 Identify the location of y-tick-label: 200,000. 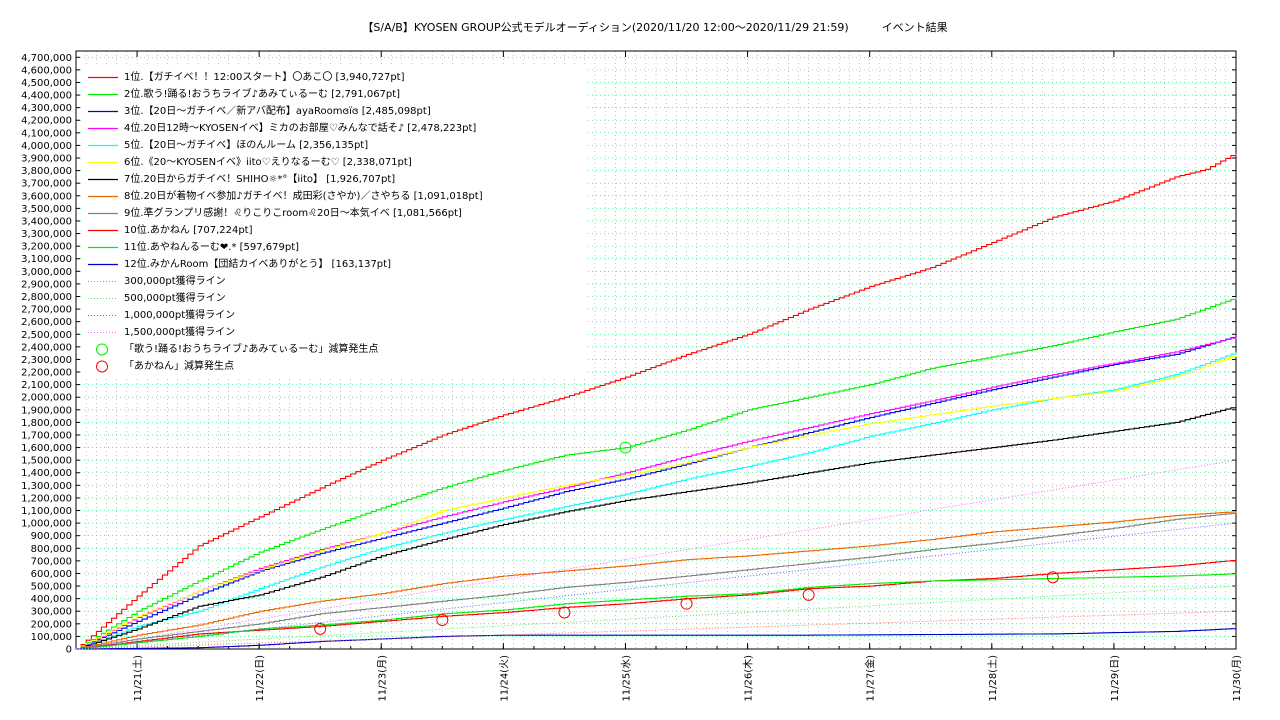
(51, 624).